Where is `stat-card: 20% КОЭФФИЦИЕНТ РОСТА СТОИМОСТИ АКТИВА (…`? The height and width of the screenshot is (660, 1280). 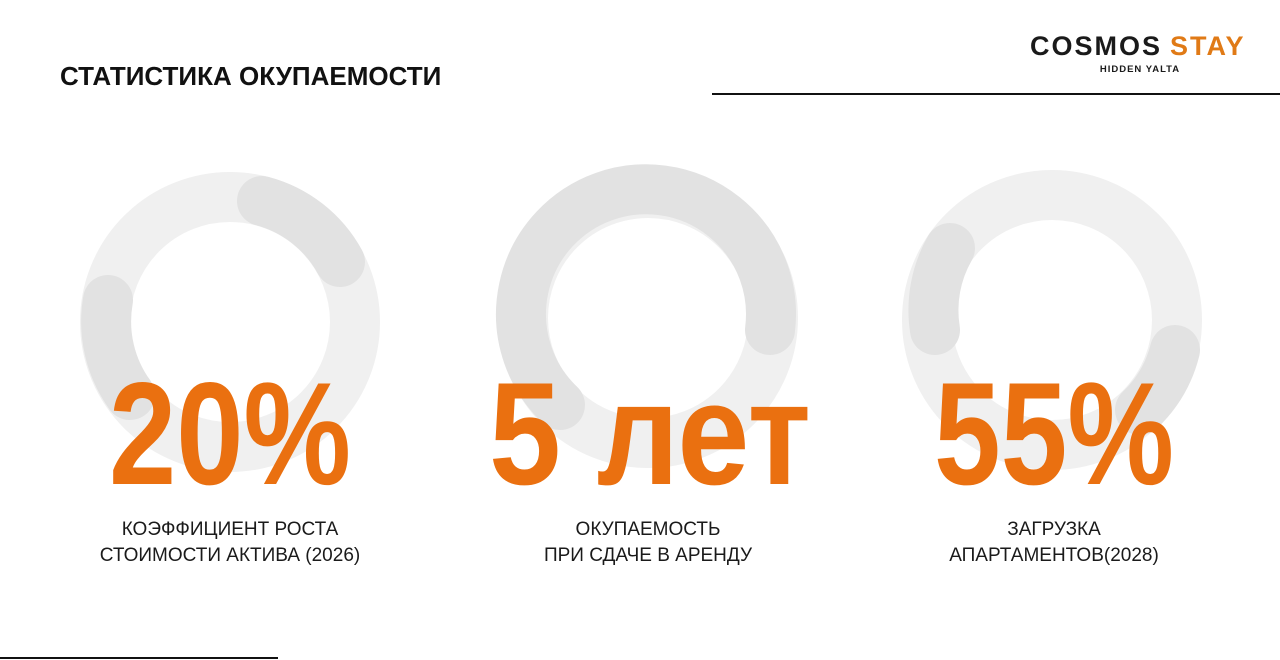
stat-card: 20% КОЭФФИЦИЕНТ РОСТА СТОИМОСТИ АКТИВА (… is located at coordinates (230, 369).